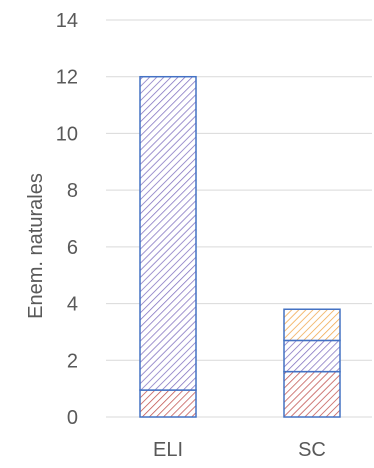 The height and width of the screenshot is (468, 374). I want to click on y-tick-label-6: 6, so click(72, 248).